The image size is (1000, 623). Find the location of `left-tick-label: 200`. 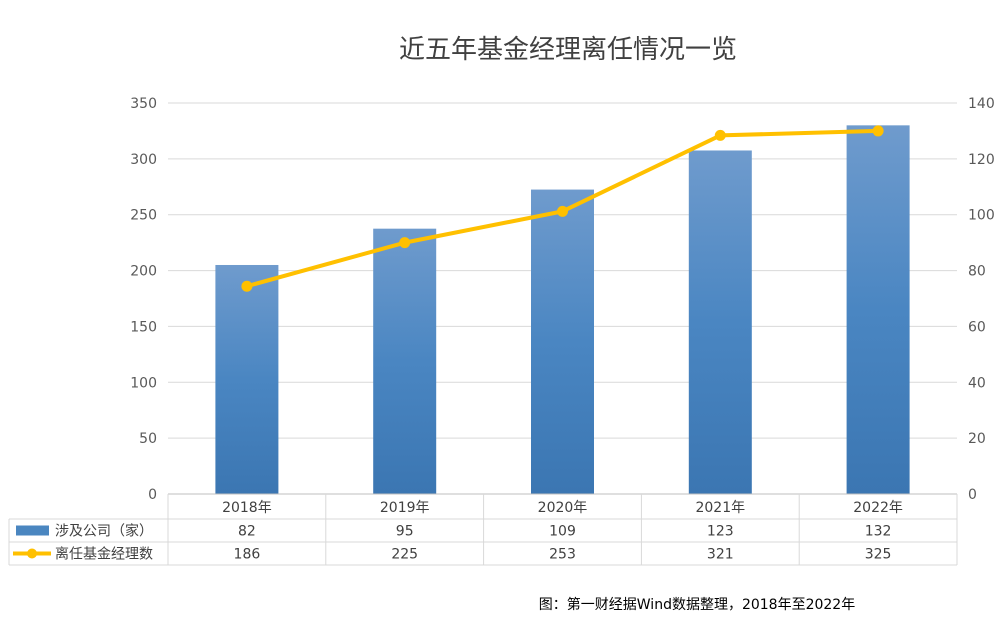

left-tick-label: 200 is located at coordinates (143, 272).